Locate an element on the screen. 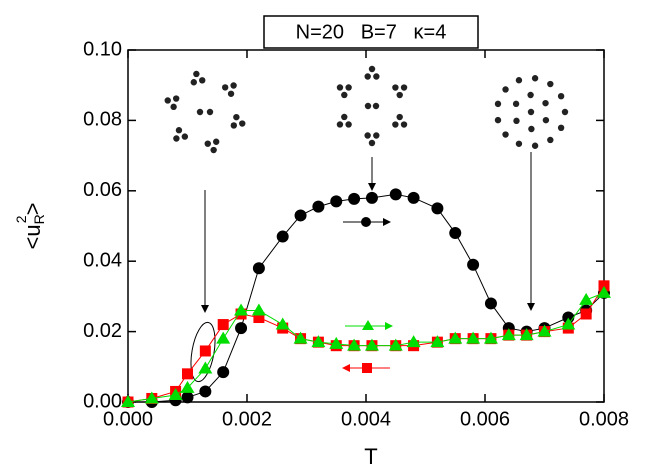 This screenshot has height=472, width=648. title-box is located at coordinates (371, 32).